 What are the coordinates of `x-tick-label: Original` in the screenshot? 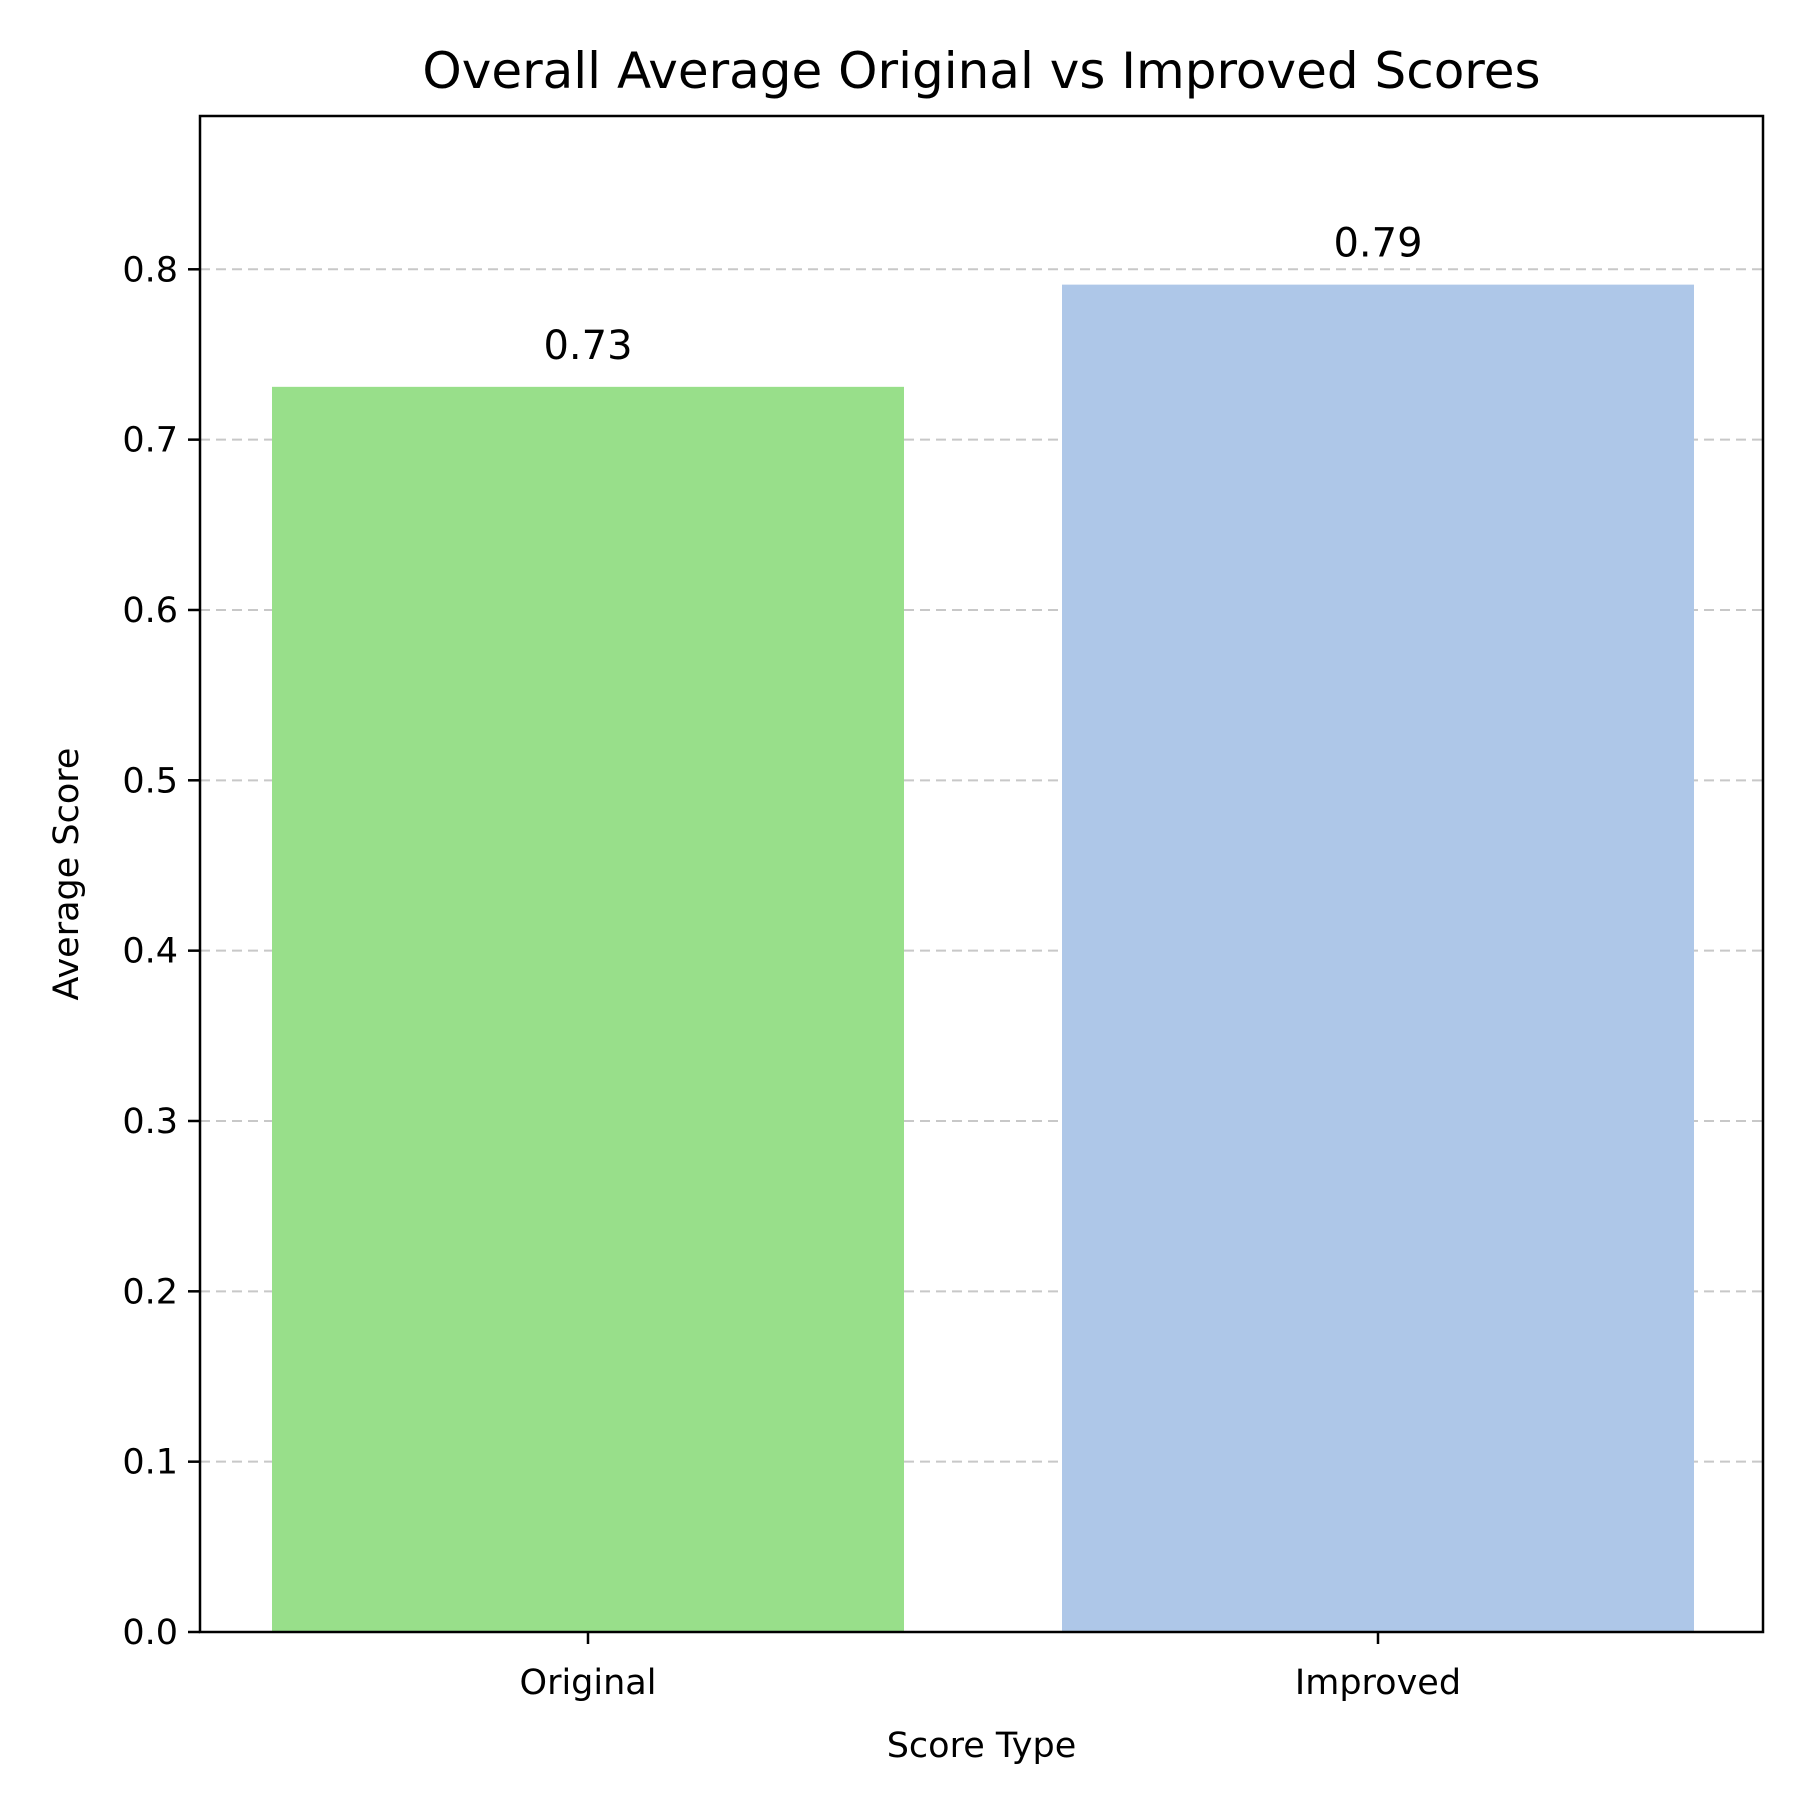 It's located at (588, 1683).